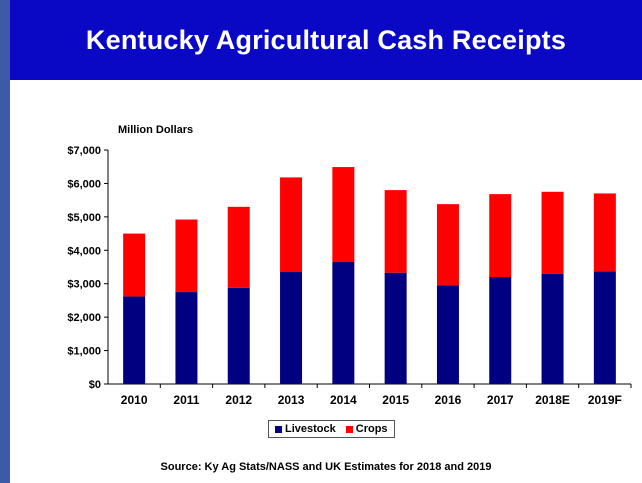  I want to click on x-tick-label: 2013, so click(291, 400).